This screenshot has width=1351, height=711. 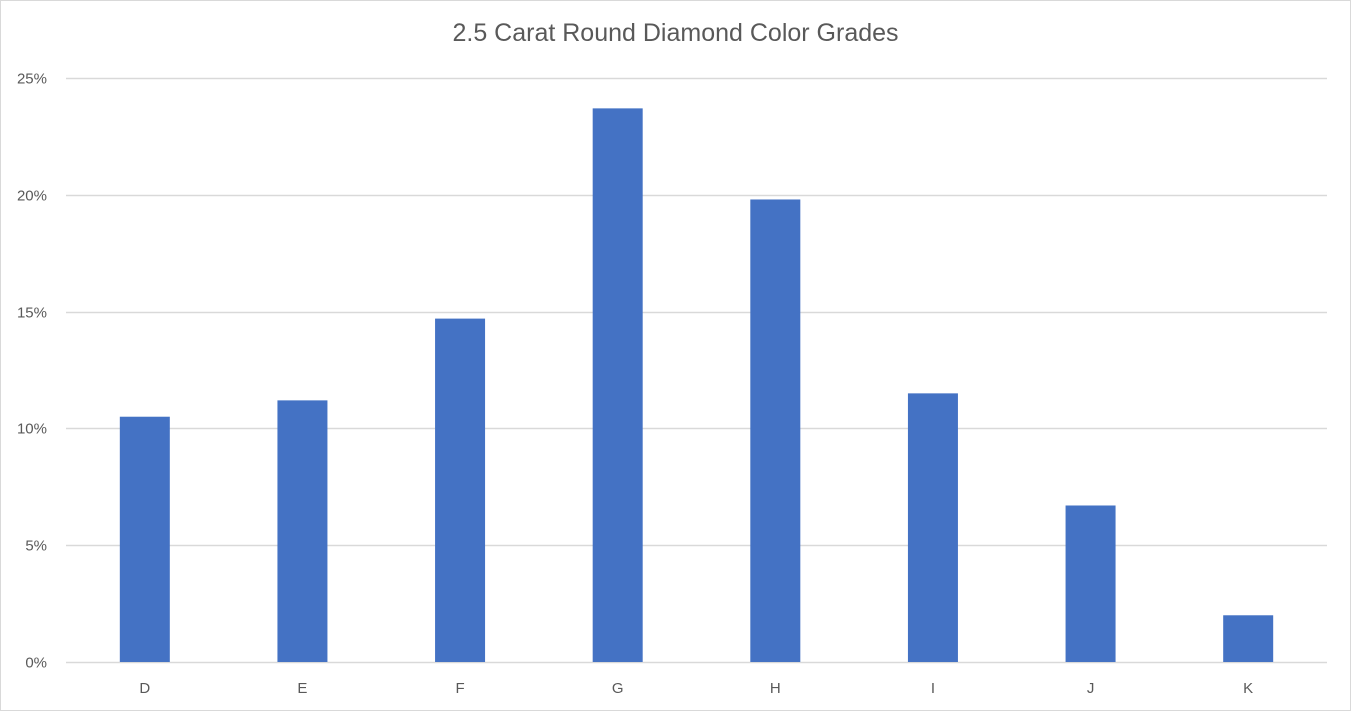 I want to click on bar-i, so click(x=932, y=527).